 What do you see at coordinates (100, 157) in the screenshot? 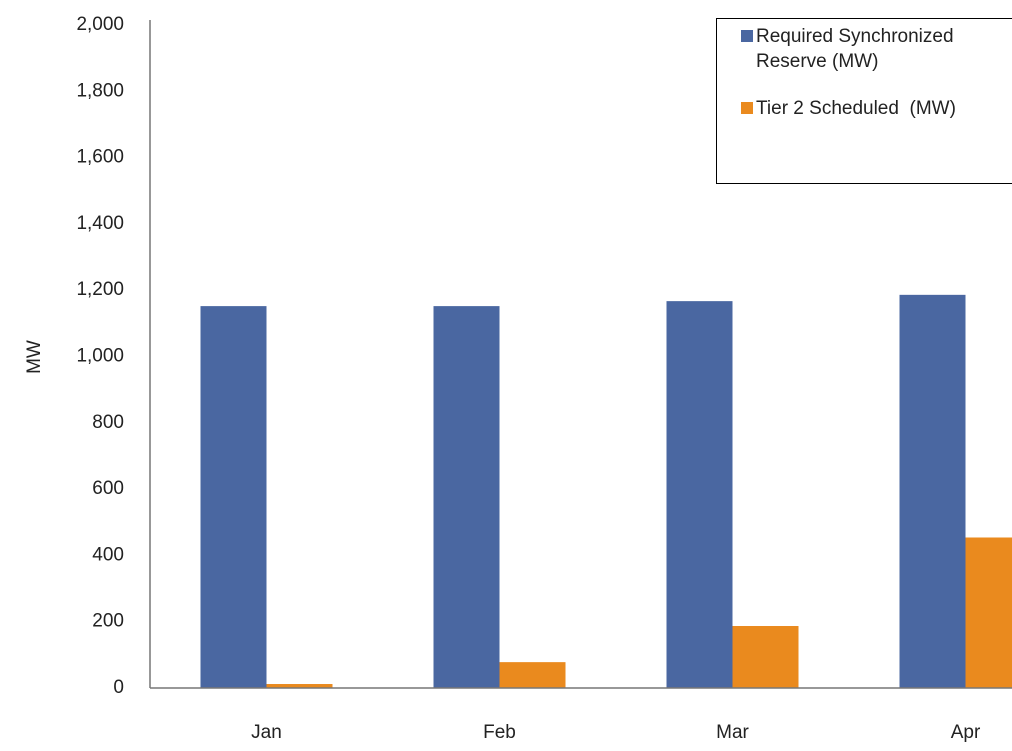
I see `y-tick-label: 1,600` at bounding box center [100, 157].